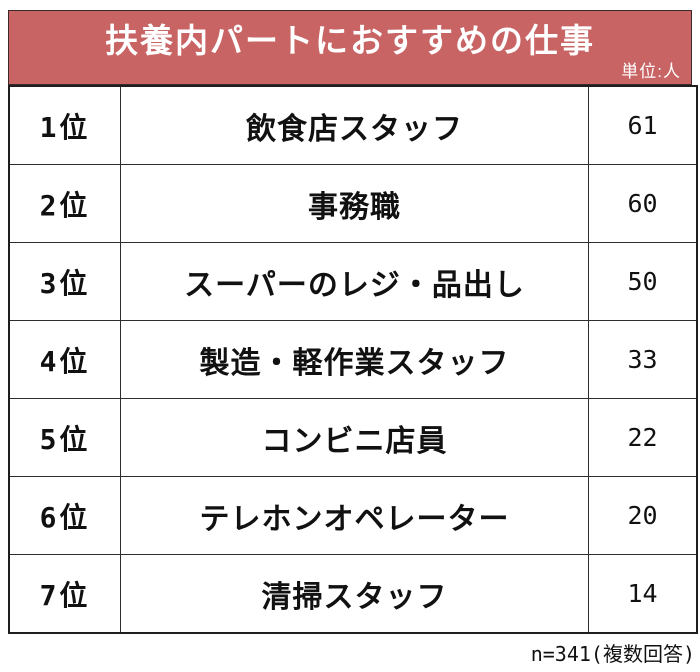 The width and height of the screenshot is (700, 672). I want to click on count-cell: 50, so click(643, 281).